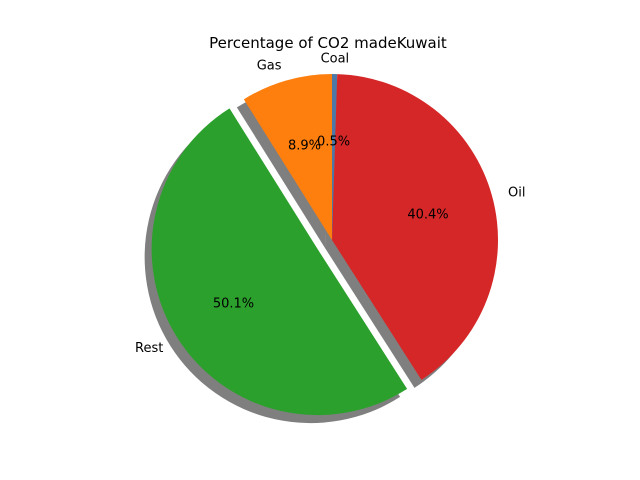 This screenshot has width=640, height=480. Describe the element at coordinates (233, 303) in the screenshot. I see `slice-percent-rest: 50.1%` at that location.